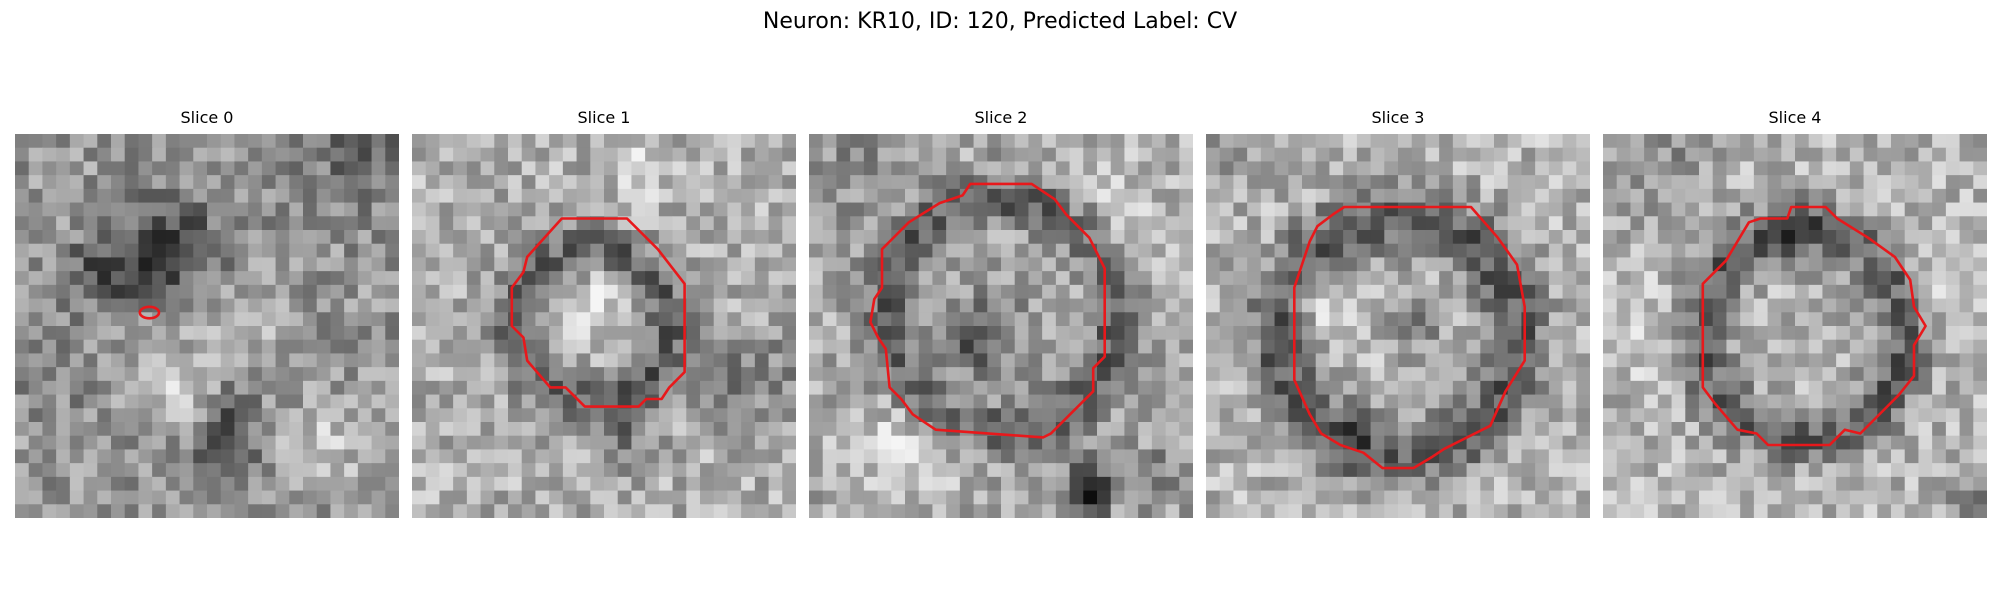  I want to click on slice-panel-4: Slice 4, so click(1795, 313).